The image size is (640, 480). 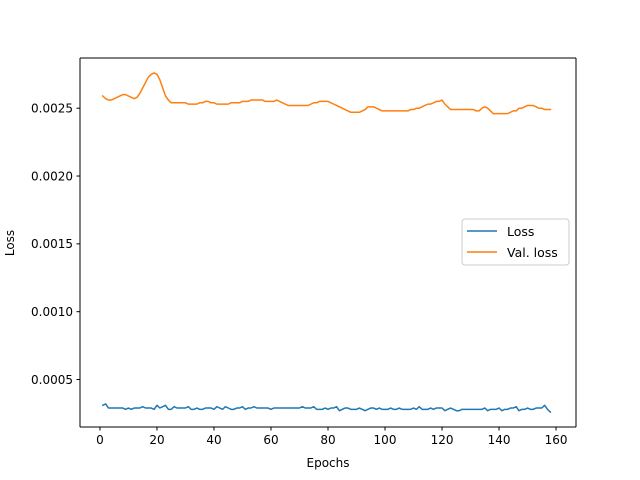 What do you see at coordinates (52, 312) in the screenshot?
I see `y-tick-label: 0.0010` at bounding box center [52, 312].